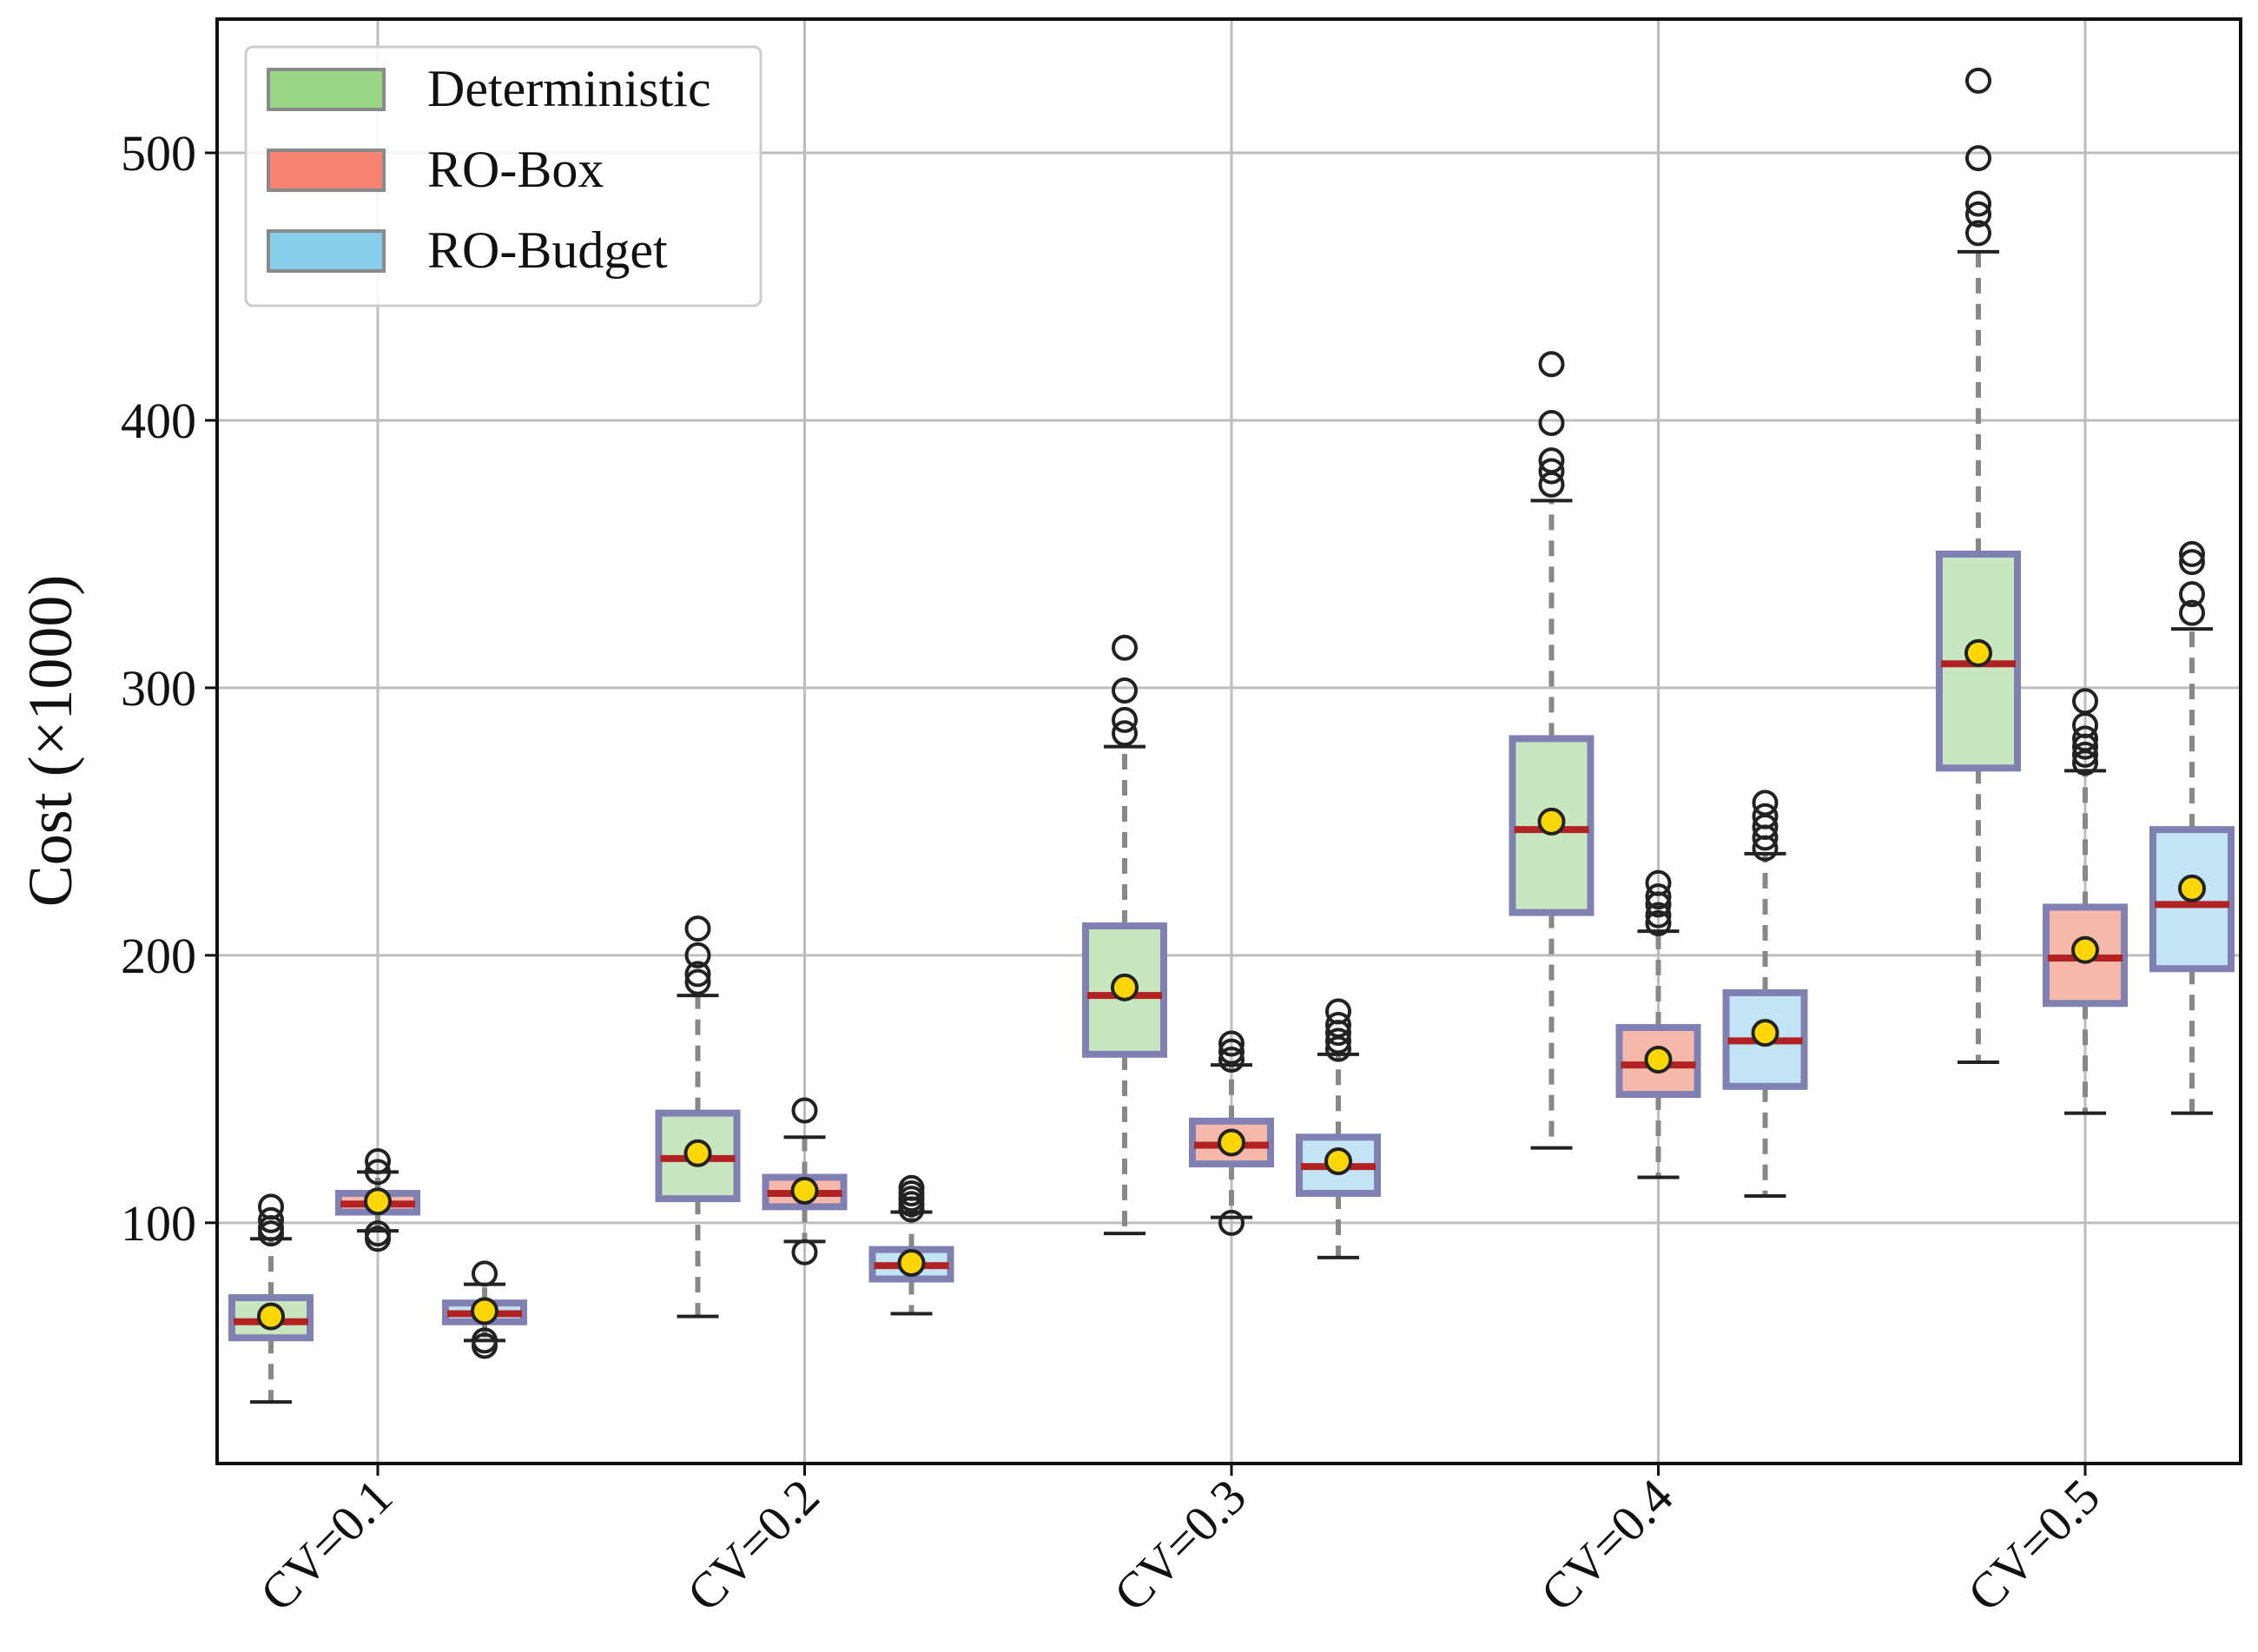 This screenshot has height=1652, width=2258. What do you see at coordinates (1659, 1059) in the screenshot?
I see `box-ro-box-4-mean` at bounding box center [1659, 1059].